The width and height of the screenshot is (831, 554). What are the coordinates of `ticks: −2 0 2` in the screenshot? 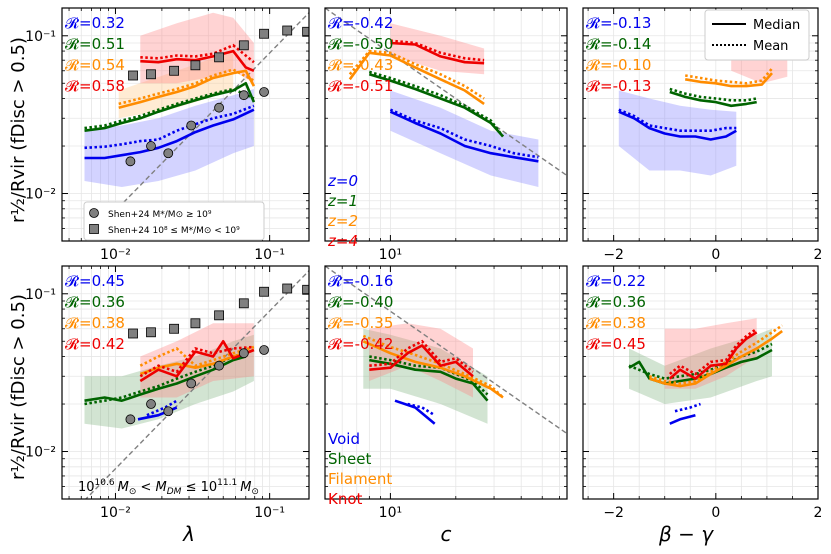 It's located at (702, 135).